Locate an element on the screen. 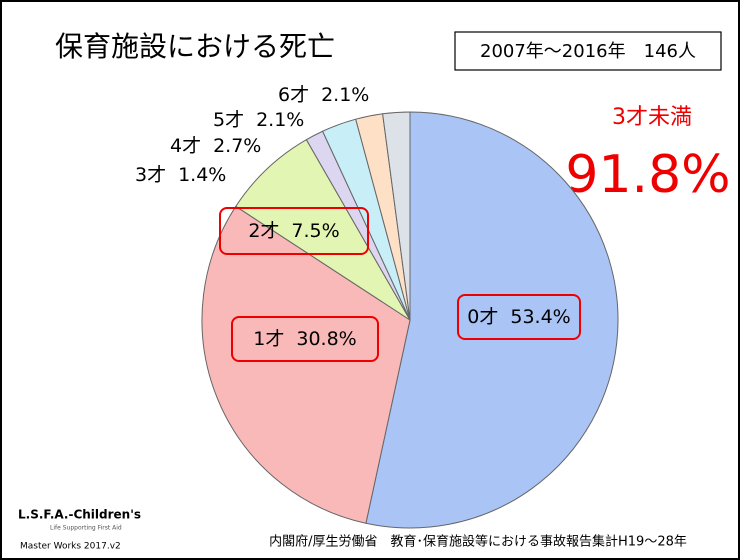  subtitle: 2007年～2016年 146人 is located at coordinates (588, 51).